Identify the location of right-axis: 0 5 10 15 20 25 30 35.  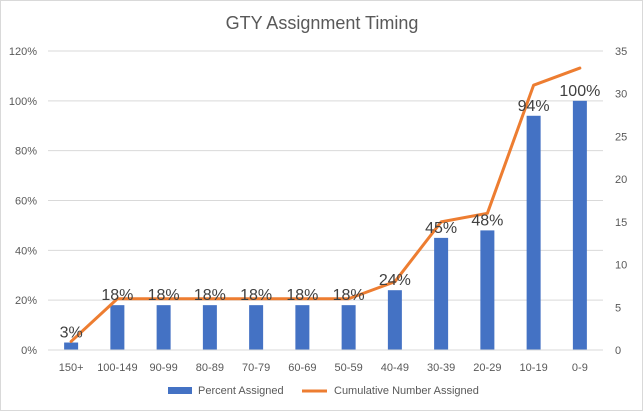
(621, 201).